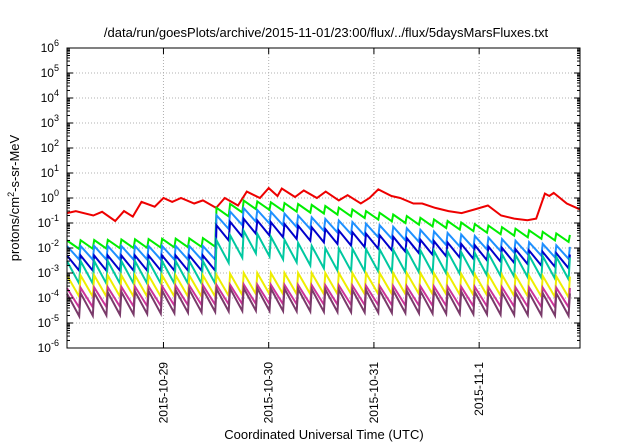 The width and height of the screenshot is (640, 448). I want to click on y-tick-label: 10⁻⁴, so click(48, 296).